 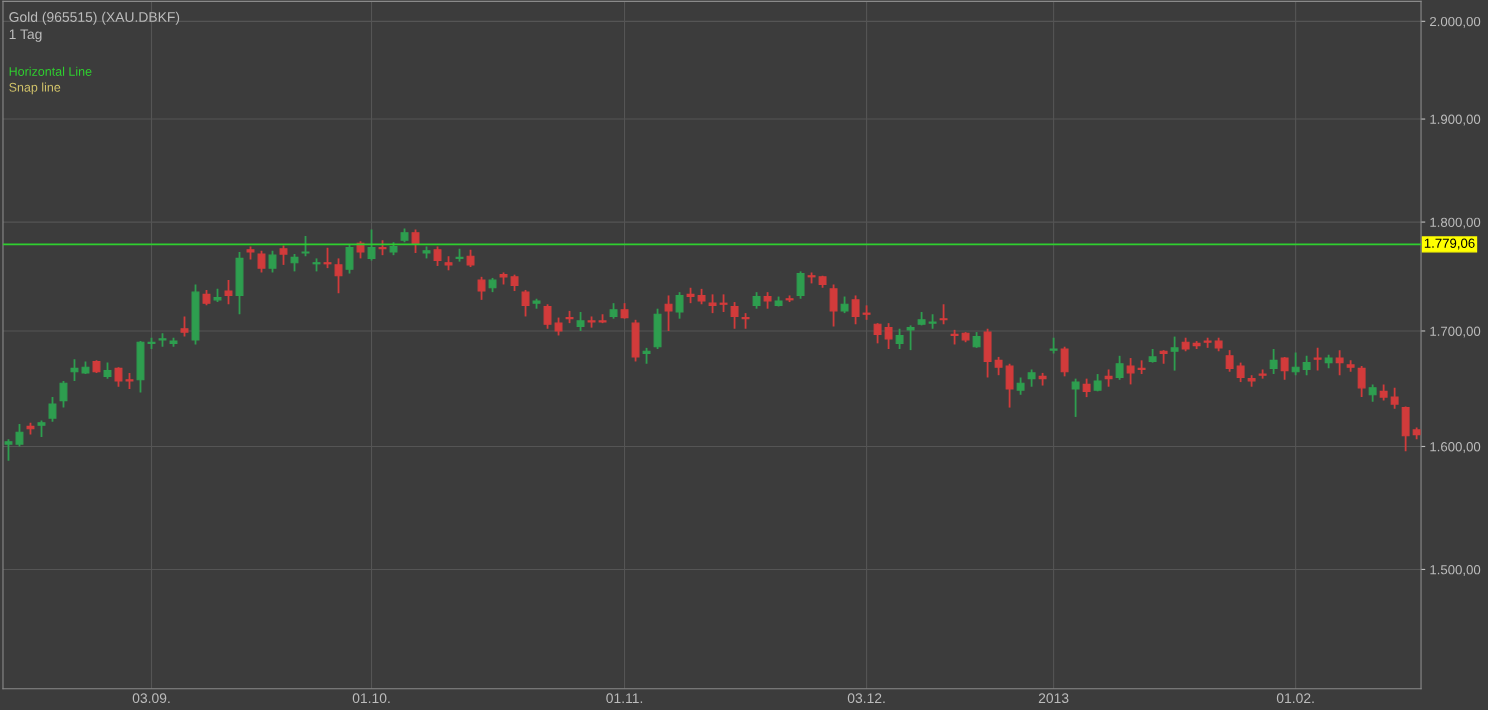 I want to click on annotation: Horizontal Line, so click(x=50, y=71).